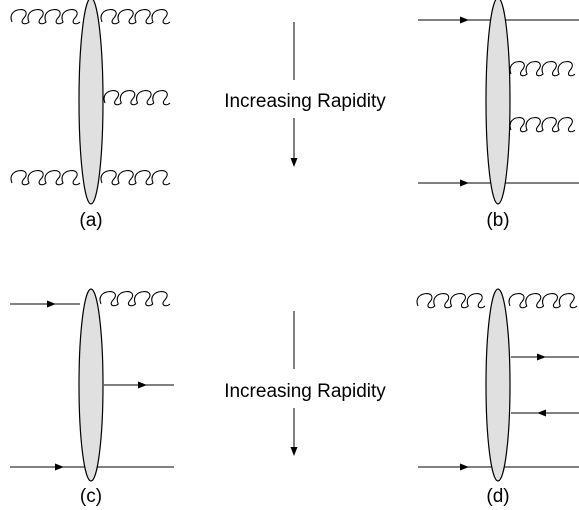 This screenshot has width=579, height=510. I want to click on panel-b-quark-top-arrowhead, so click(464, 20).